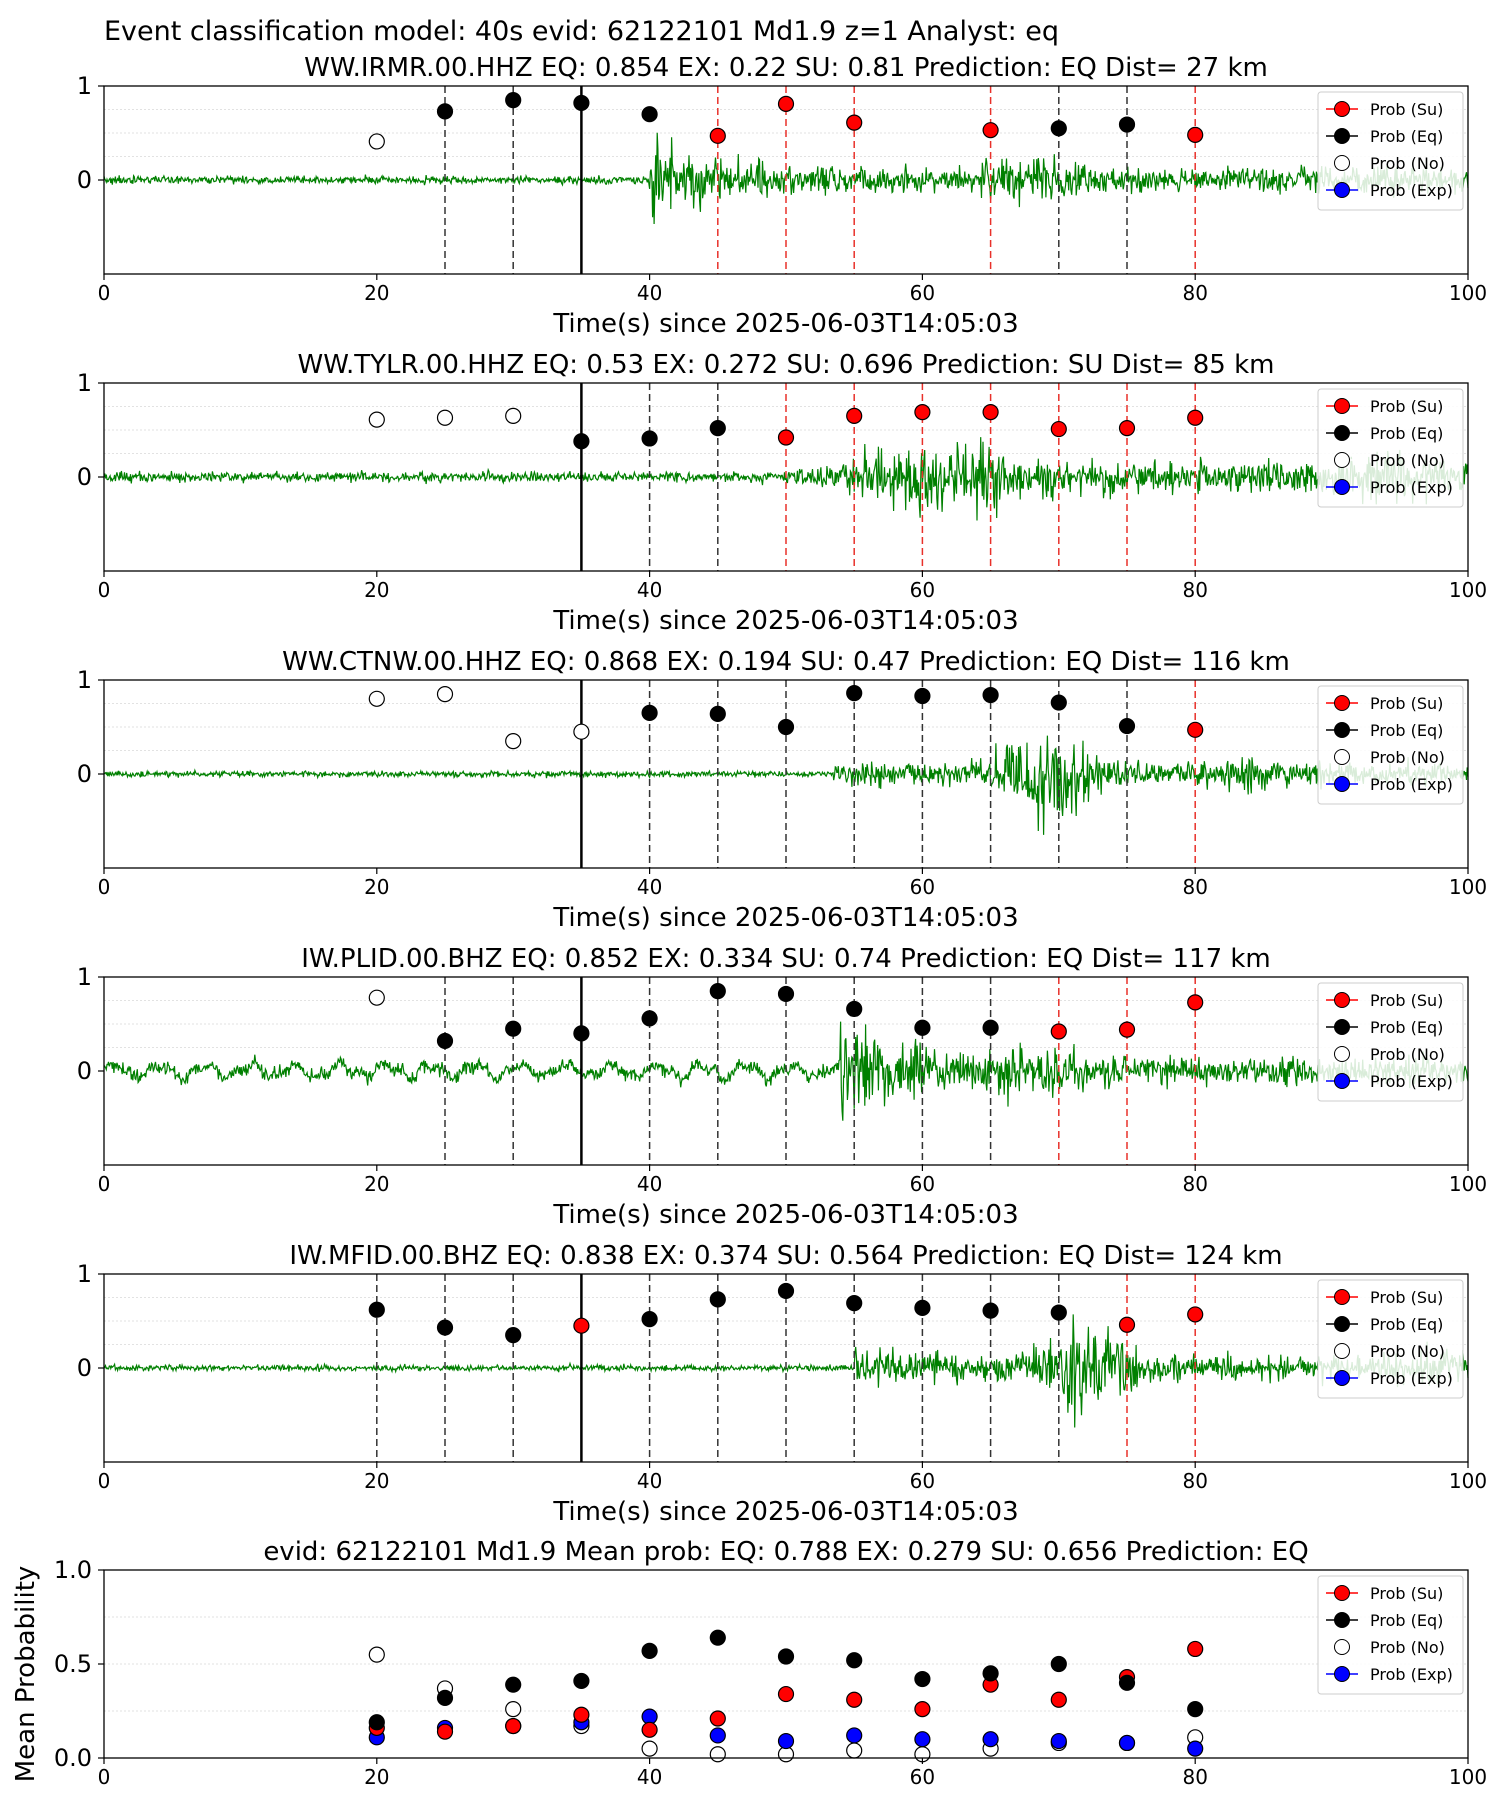  What do you see at coordinates (84, 774) in the screenshot?
I see `y-tick-label: 0` at bounding box center [84, 774].